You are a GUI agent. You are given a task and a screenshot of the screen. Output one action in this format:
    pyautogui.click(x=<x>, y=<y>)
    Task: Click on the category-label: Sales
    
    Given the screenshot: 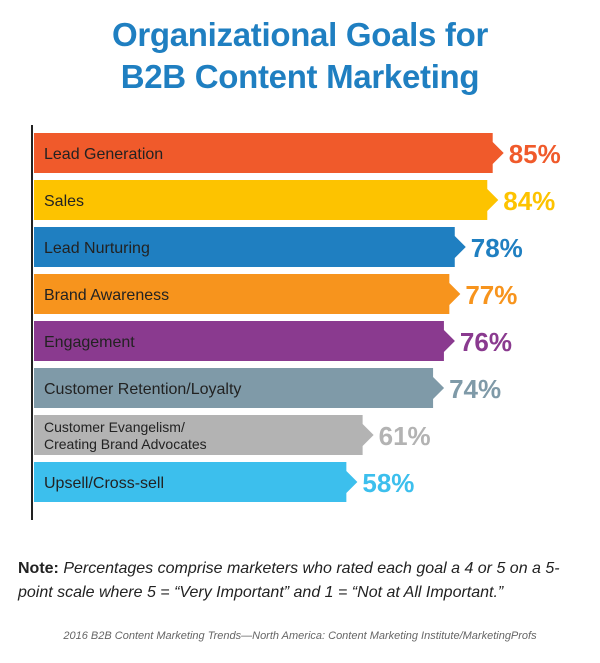 What is the action you would take?
    pyautogui.click(x=64, y=201)
    